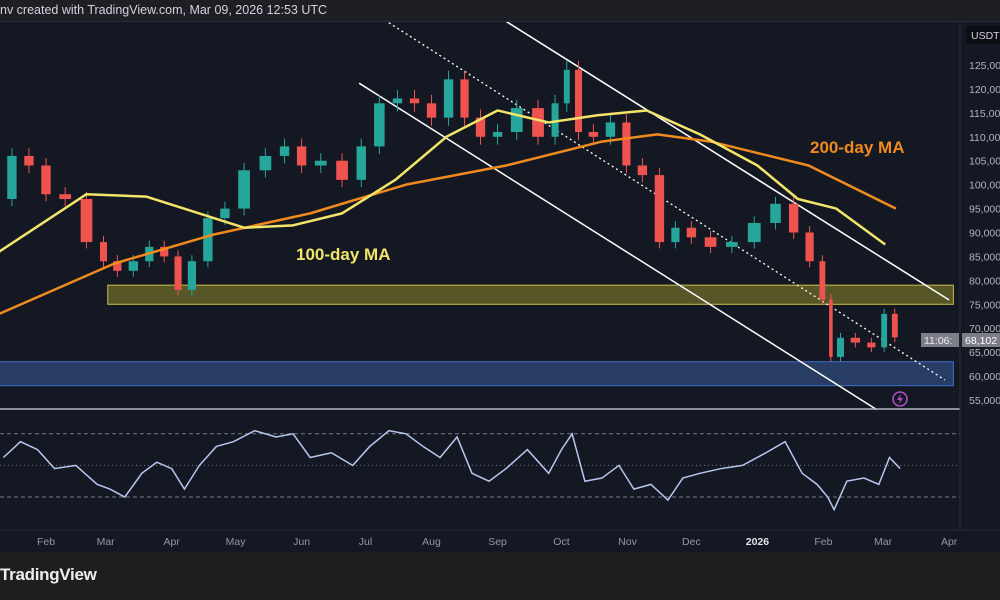  I want to click on rsi-line, so click(451, 470).